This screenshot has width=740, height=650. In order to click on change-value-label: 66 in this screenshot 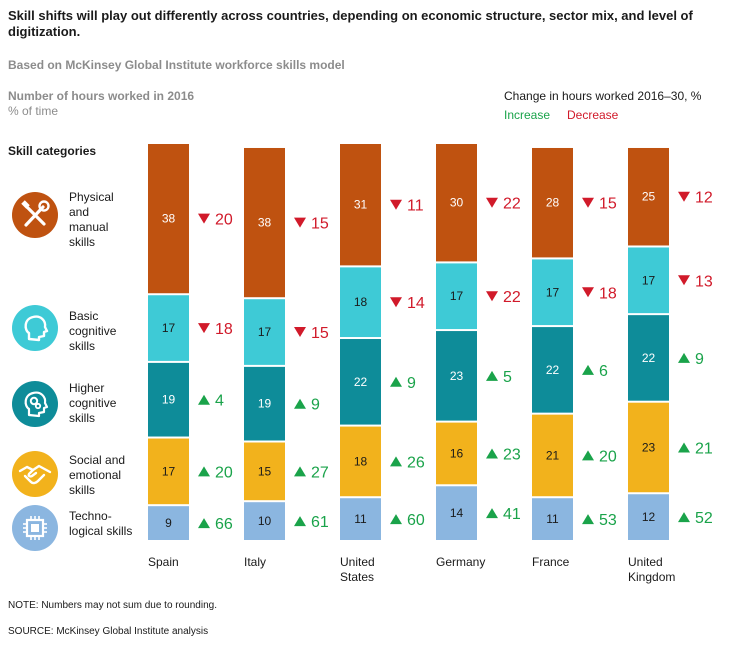, I will do `click(224, 524)`.